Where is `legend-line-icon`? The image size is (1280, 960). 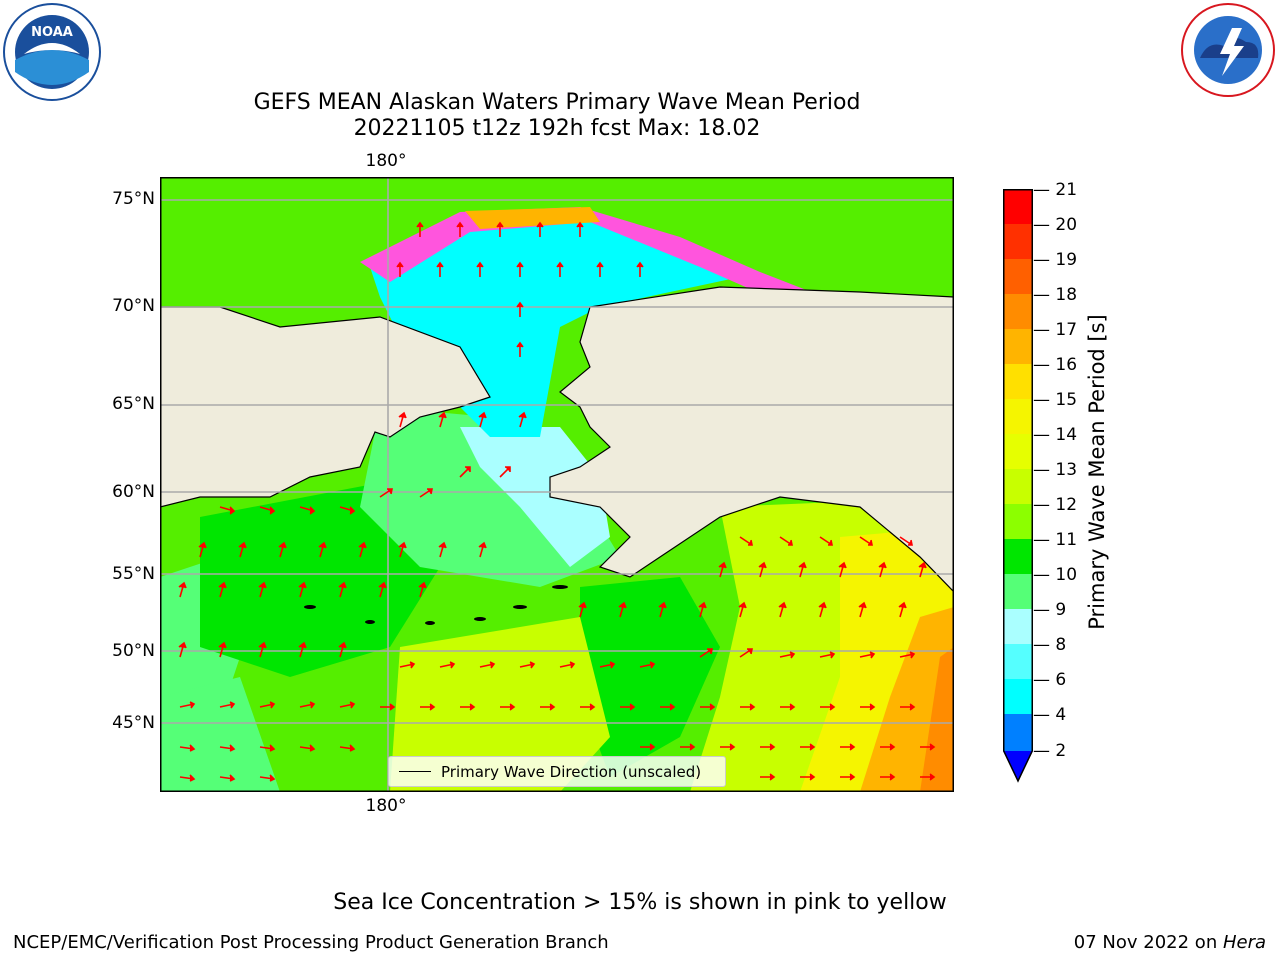
legend-line-icon is located at coordinates (415, 771).